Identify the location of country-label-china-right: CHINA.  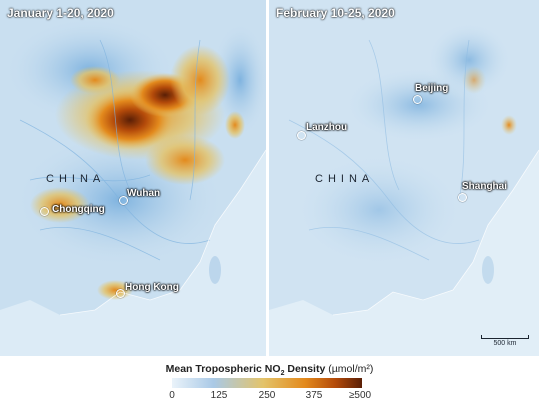
(345, 179).